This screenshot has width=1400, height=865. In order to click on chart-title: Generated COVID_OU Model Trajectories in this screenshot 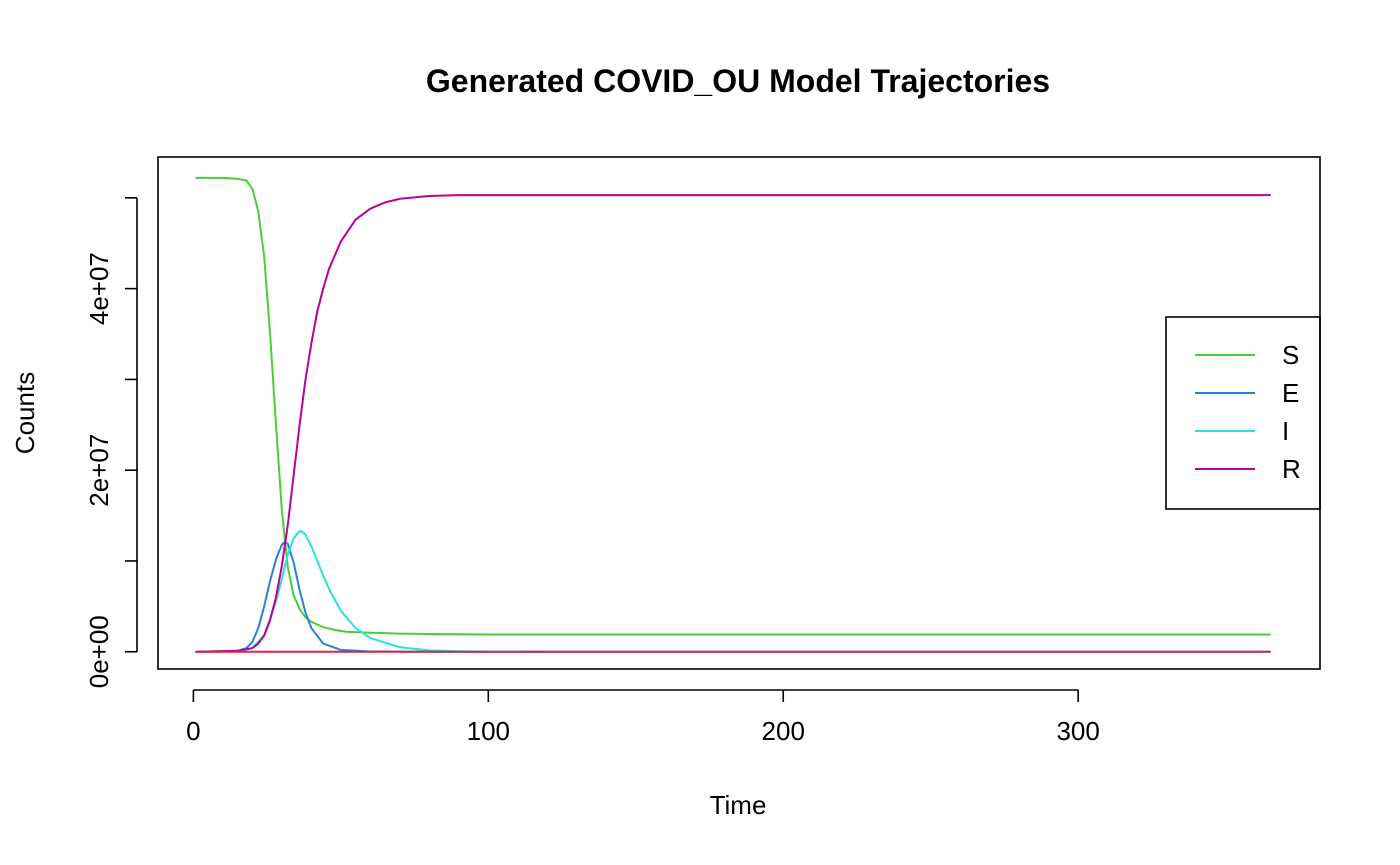, I will do `click(738, 81)`.